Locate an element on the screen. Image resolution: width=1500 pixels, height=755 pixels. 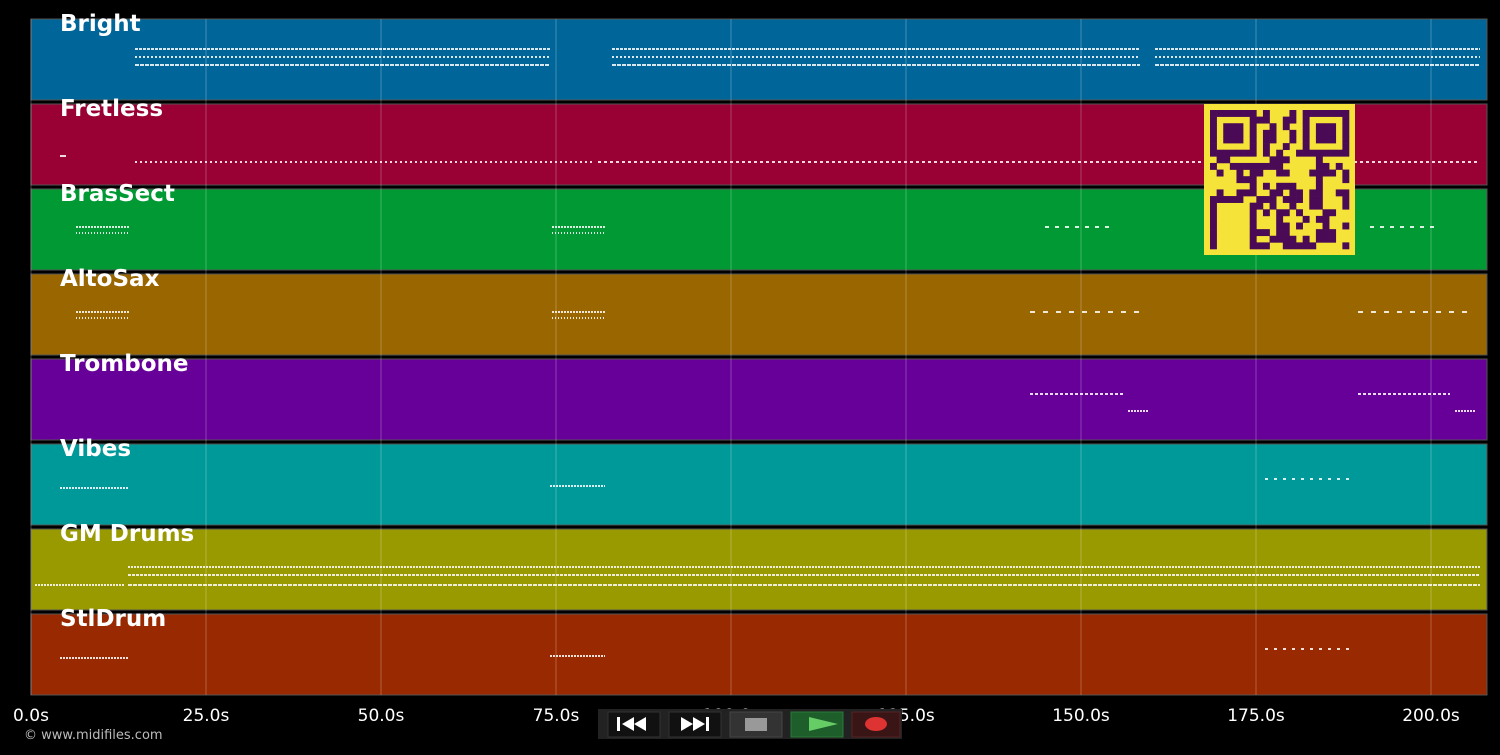
track-name: GM Drums is located at coordinates (127, 534).